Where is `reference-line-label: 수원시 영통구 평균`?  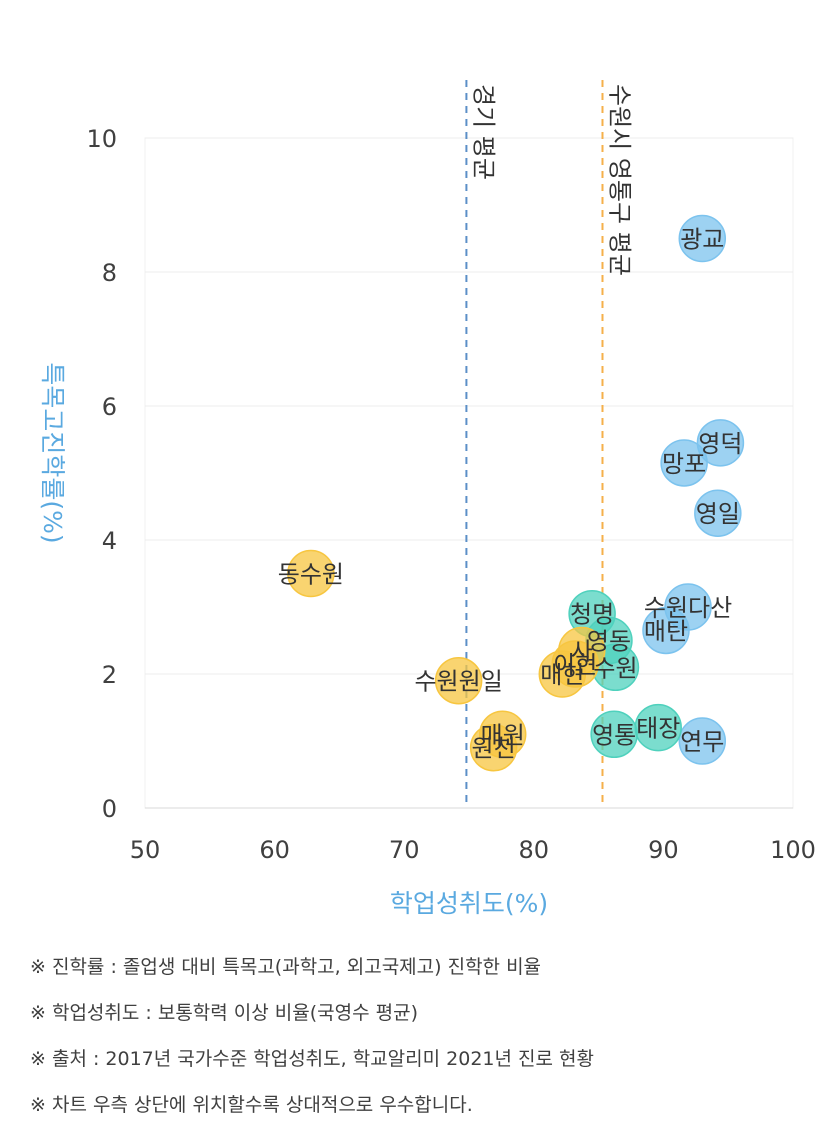 reference-line-label: 수원시 영통구 평균 is located at coordinates (619, 180).